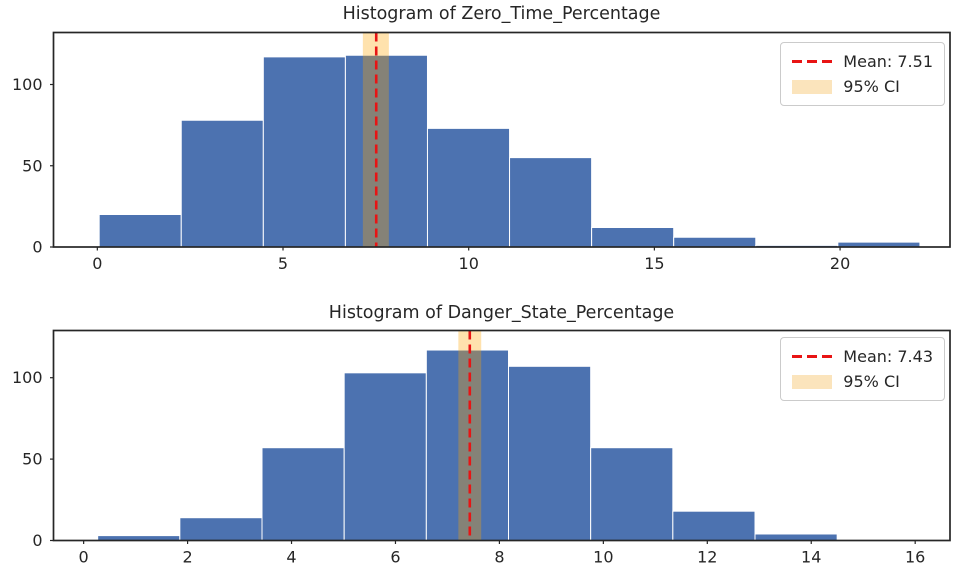  I want to click on x-tick-label: 6, so click(395, 557).